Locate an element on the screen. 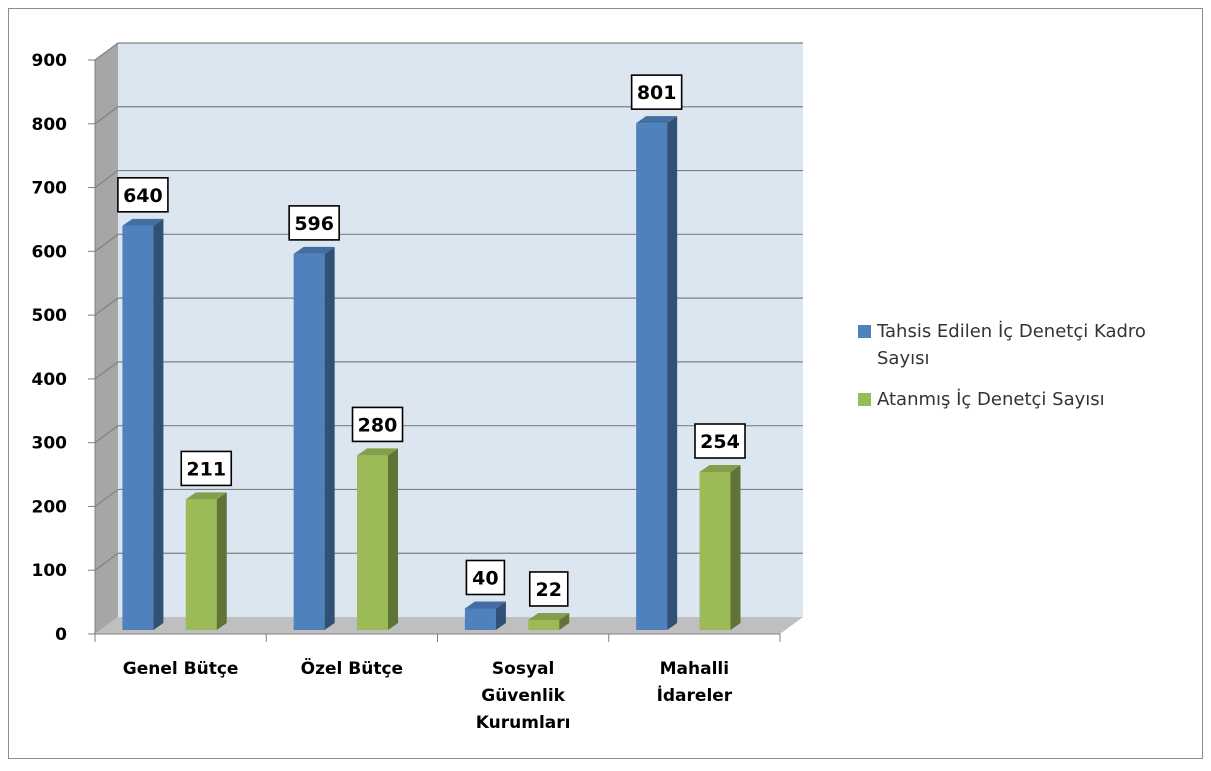  data-label: 280 is located at coordinates (378, 425).